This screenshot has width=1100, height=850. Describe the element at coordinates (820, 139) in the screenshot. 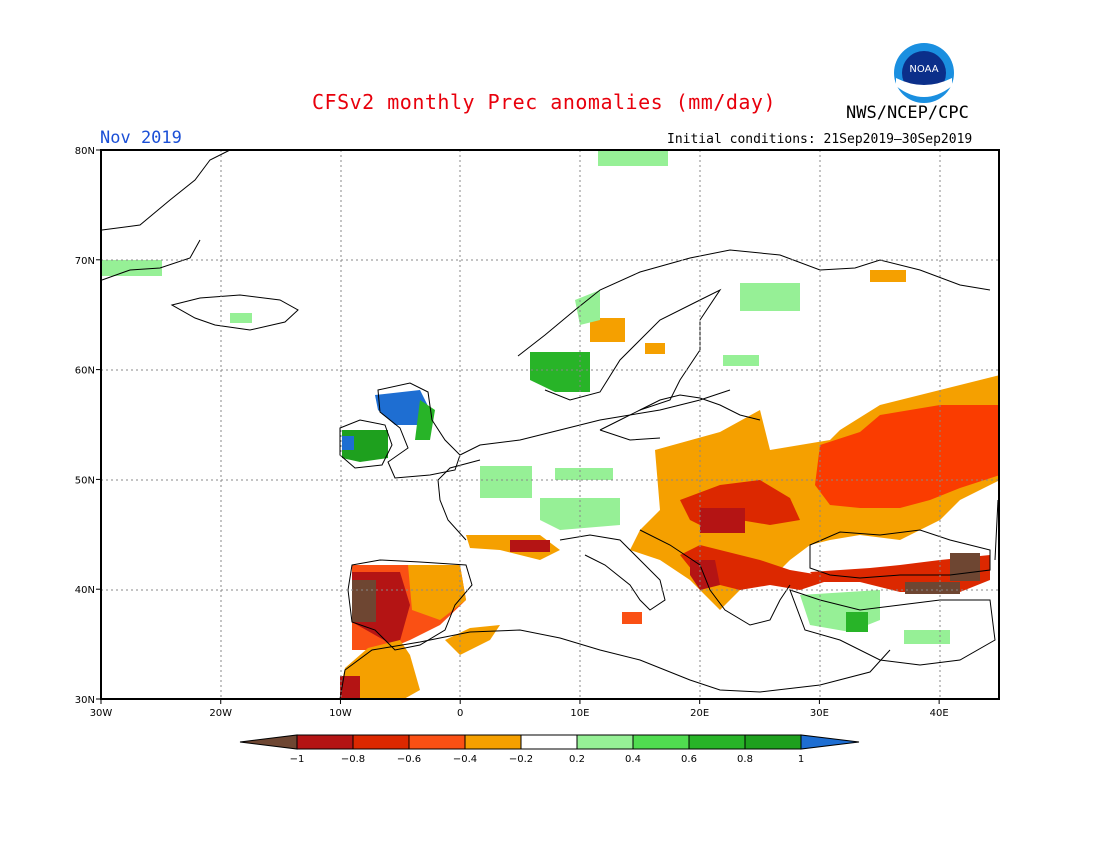

I see `initial-conditions-label: Initial conditions: 21Sep2019–30Sep2019` at that location.